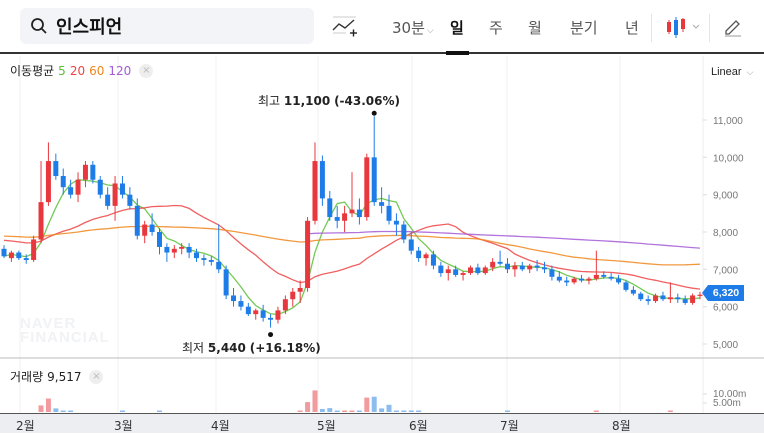  Describe the element at coordinates (167, 26) in the screenshot. I see `search-box: 인스피언` at that location.